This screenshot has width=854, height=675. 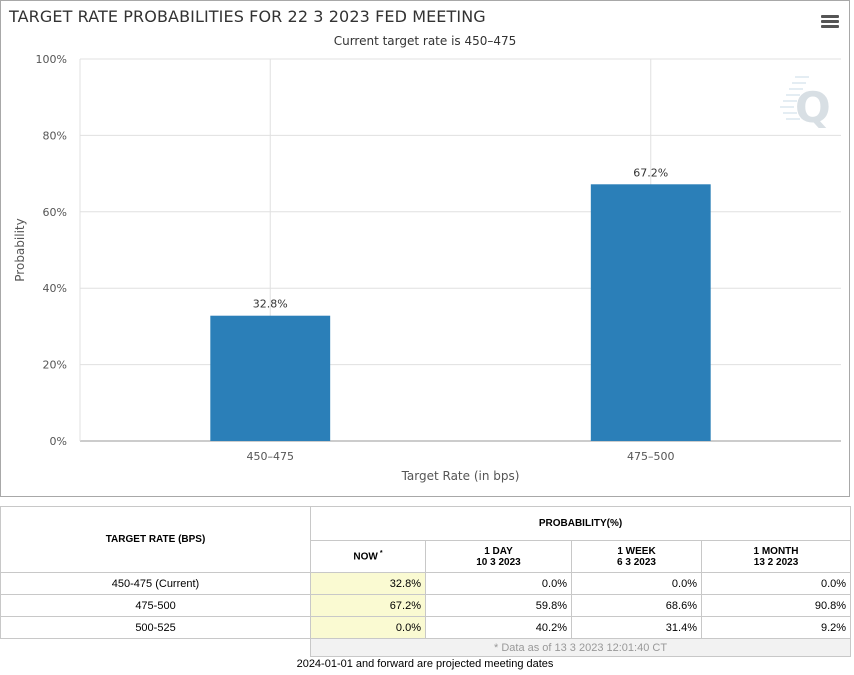 What do you see at coordinates (580, 647) in the screenshot?
I see `data-timestamp-note: * Data as of 13 3 2023 12:01:40 CT` at bounding box center [580, 647].